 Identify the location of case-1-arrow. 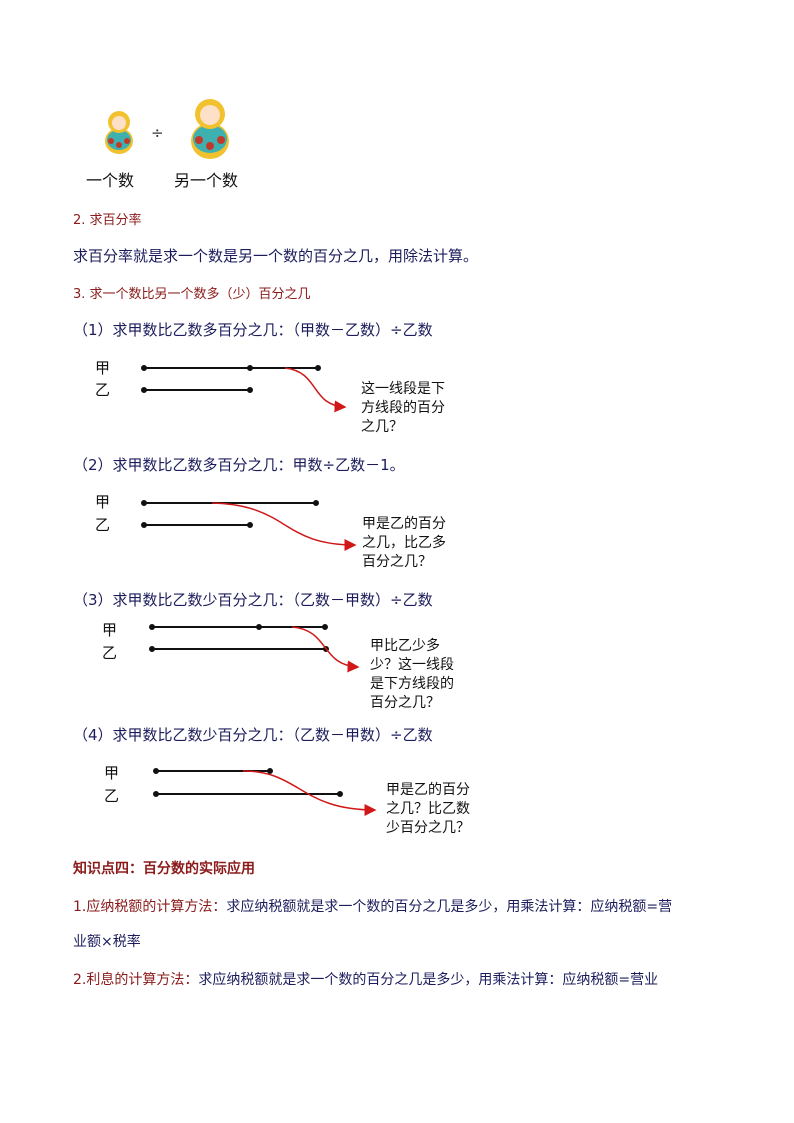
(315, 390).